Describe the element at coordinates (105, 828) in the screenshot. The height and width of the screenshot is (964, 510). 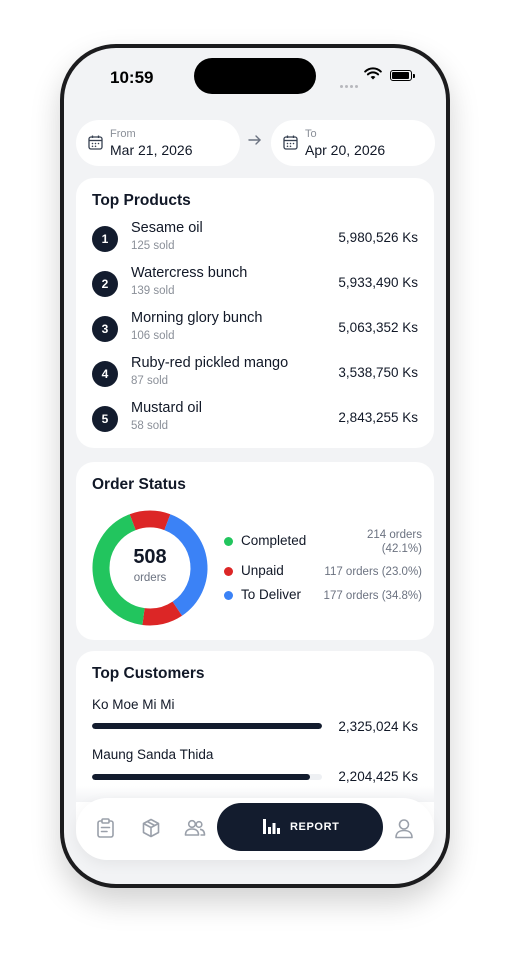
I see `clipboard-icon` at that location.